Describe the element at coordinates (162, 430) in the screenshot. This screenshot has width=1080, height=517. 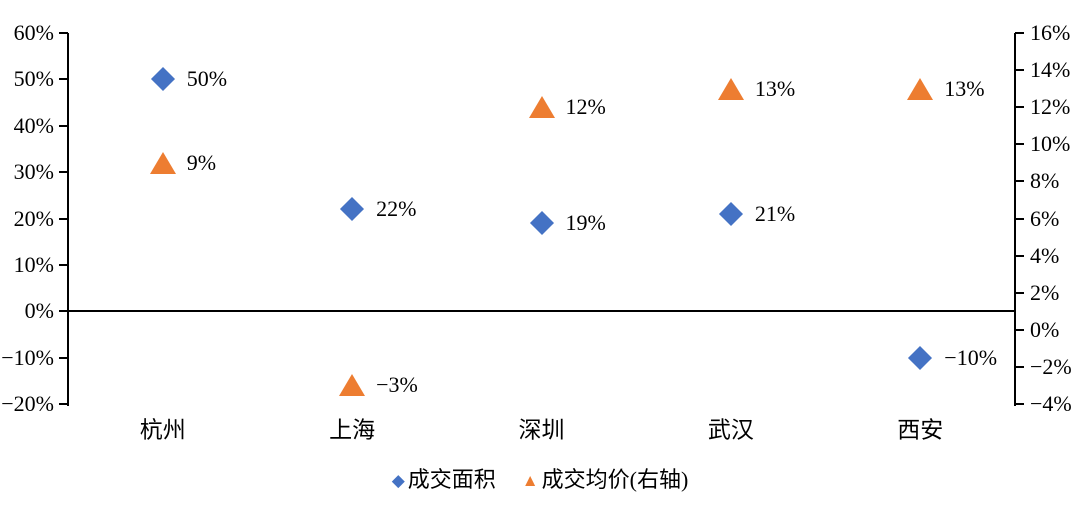
I see `category-label: 杭州` at that location.